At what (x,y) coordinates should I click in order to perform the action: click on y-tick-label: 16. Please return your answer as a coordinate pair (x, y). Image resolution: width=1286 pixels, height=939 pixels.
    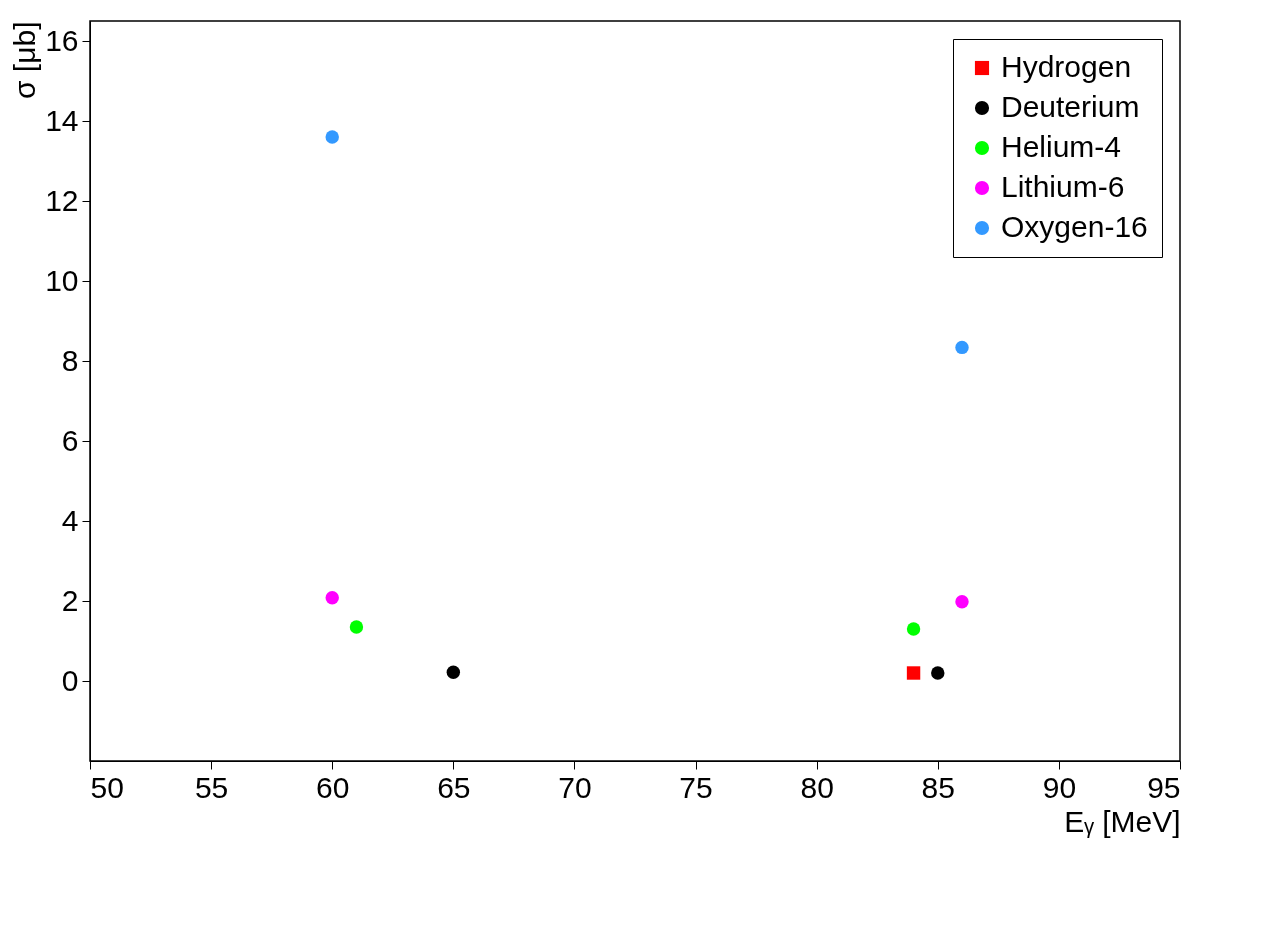
    Looking at the image, I should click on (62, 40).